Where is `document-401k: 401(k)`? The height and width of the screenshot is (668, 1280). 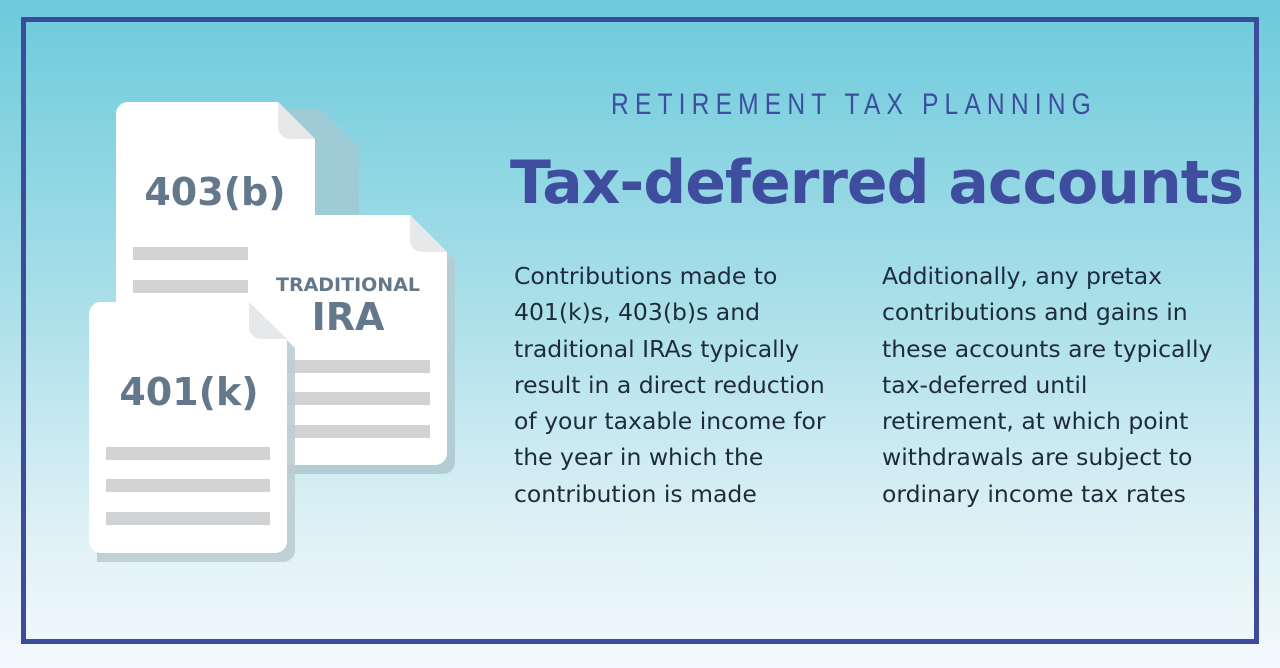 document-401k: 401(k) is located at coordinates (192, 432).